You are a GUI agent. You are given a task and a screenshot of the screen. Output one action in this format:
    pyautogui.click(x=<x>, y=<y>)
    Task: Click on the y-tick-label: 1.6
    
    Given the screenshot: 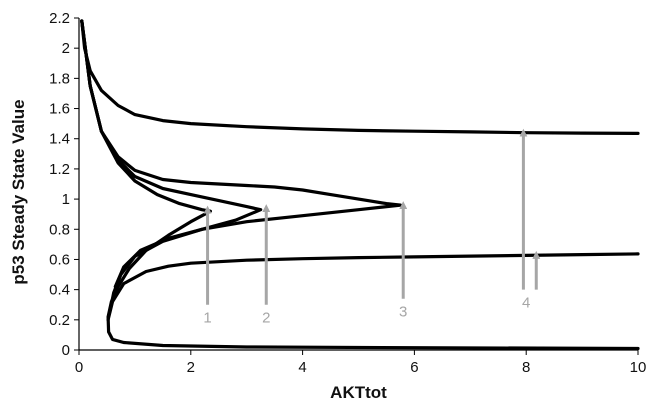 What is the action you would take?
    pyautogui.click(x=59, y=109)
    